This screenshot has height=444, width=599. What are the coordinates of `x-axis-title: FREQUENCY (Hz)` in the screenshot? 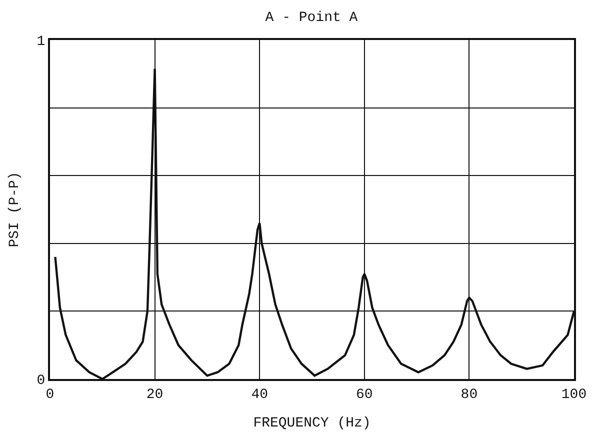 It's located at (312, 424).